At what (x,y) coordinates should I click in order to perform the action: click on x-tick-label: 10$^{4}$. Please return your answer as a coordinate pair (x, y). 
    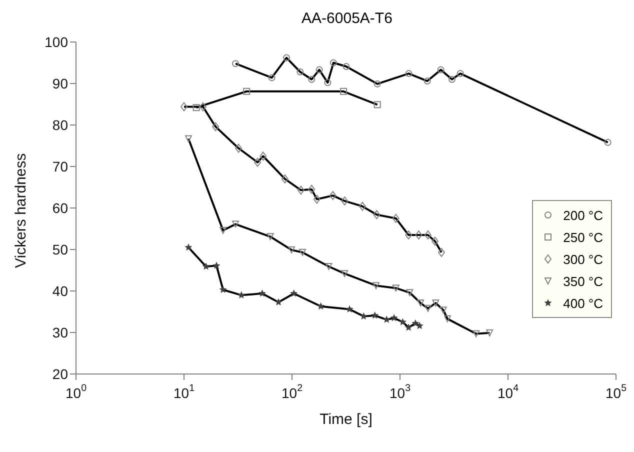
    Looking at the image, I should click on (508, 392).